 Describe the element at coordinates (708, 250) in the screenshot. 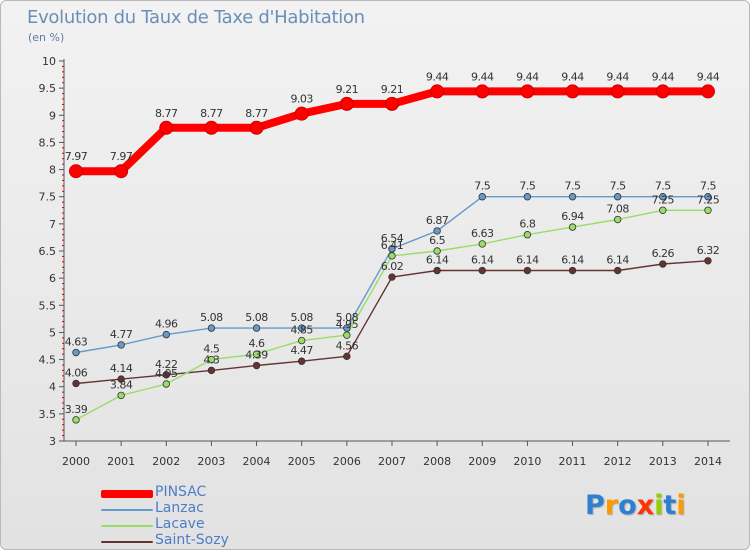

I see `data-label: 6.32` at that location.